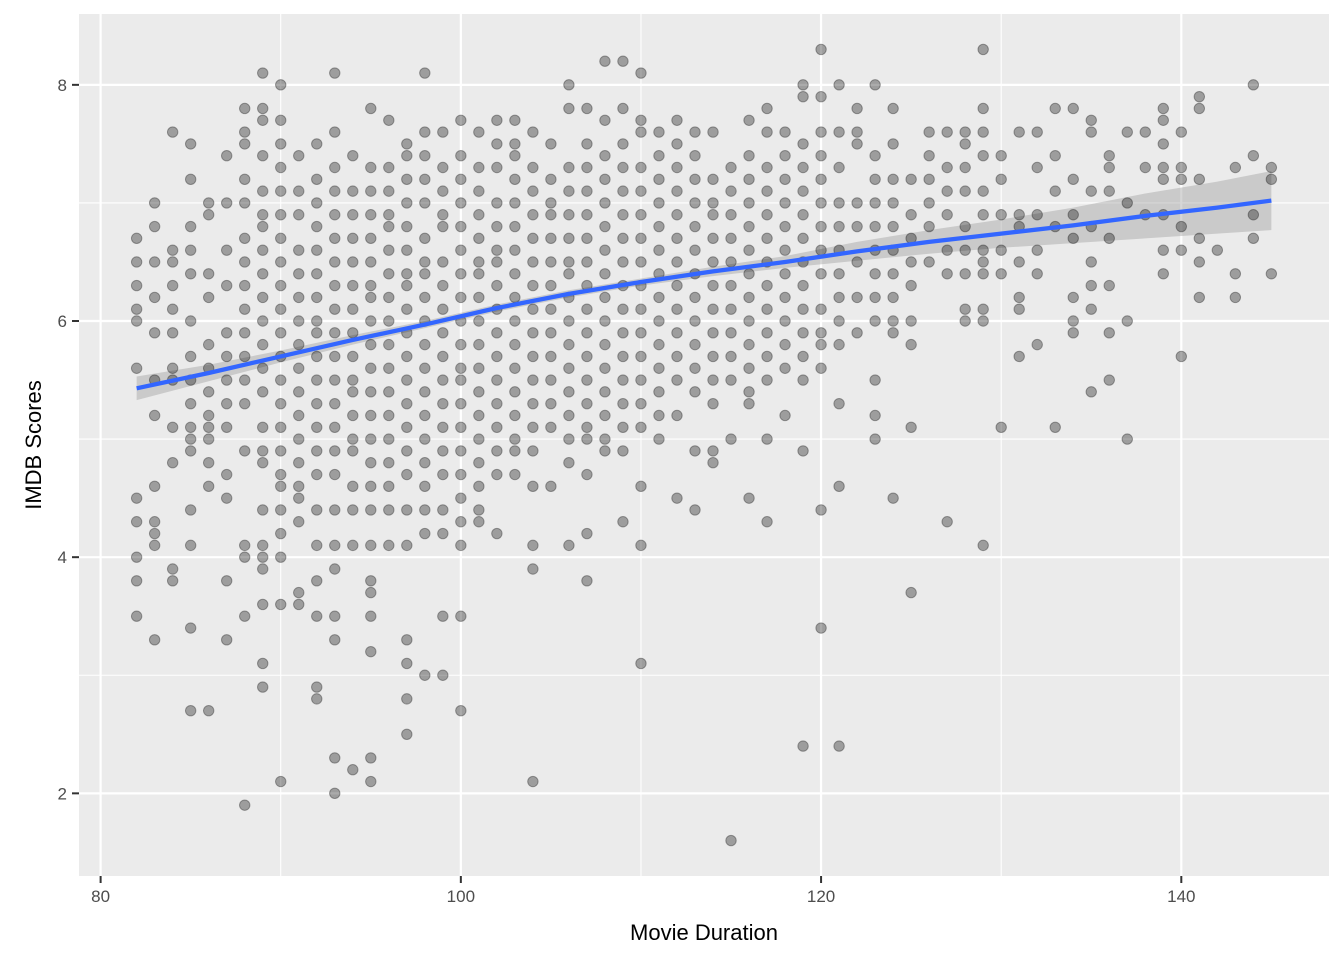 The width and height of the screenshot is (1344, 960). I want to click on x-axis-title: Movie Duration, so click(704, 932).